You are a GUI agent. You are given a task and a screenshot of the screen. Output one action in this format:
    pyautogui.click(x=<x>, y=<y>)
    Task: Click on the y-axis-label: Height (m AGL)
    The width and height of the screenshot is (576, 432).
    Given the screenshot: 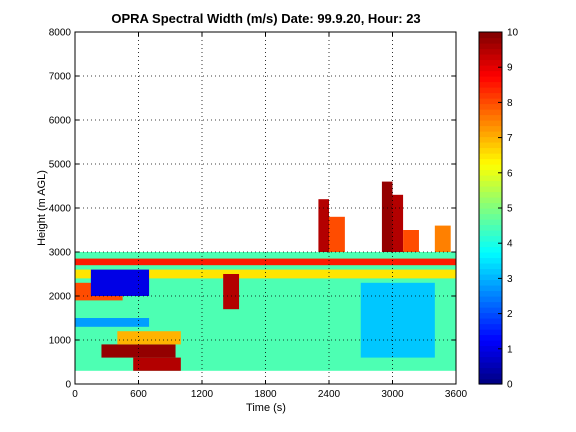 What is the action you would take?
    pyautogui.click(x=42, y=208)
    